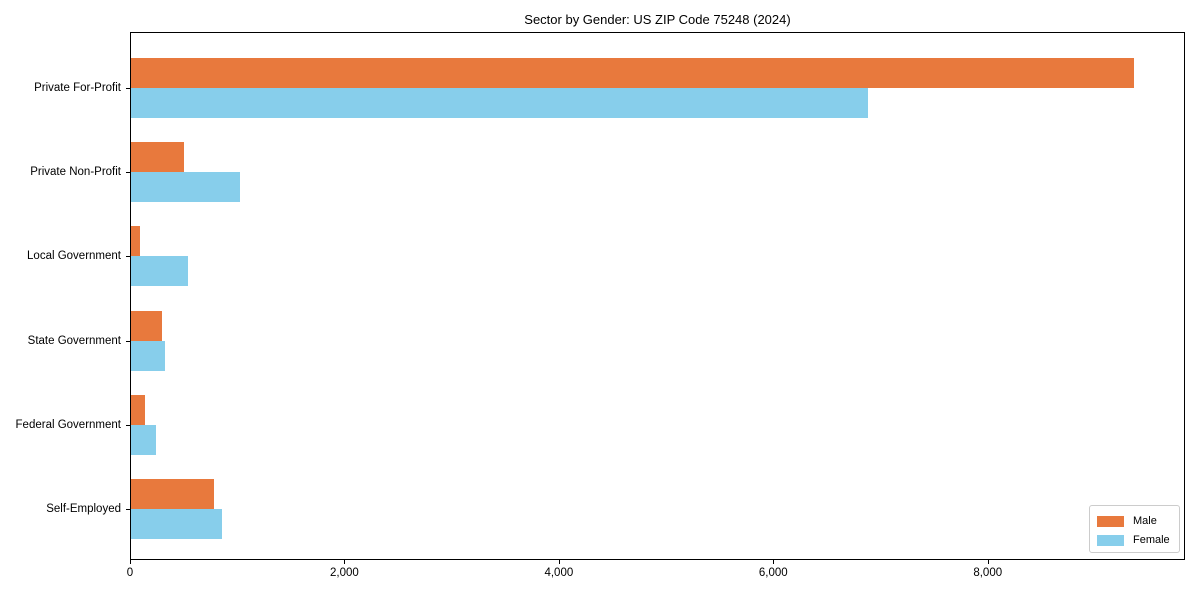 This screenshot has height=600, width=1200. Describe the element at coordinates (130, 573) in the screenshot. I see `x-tick-label-0: 0` at that location.